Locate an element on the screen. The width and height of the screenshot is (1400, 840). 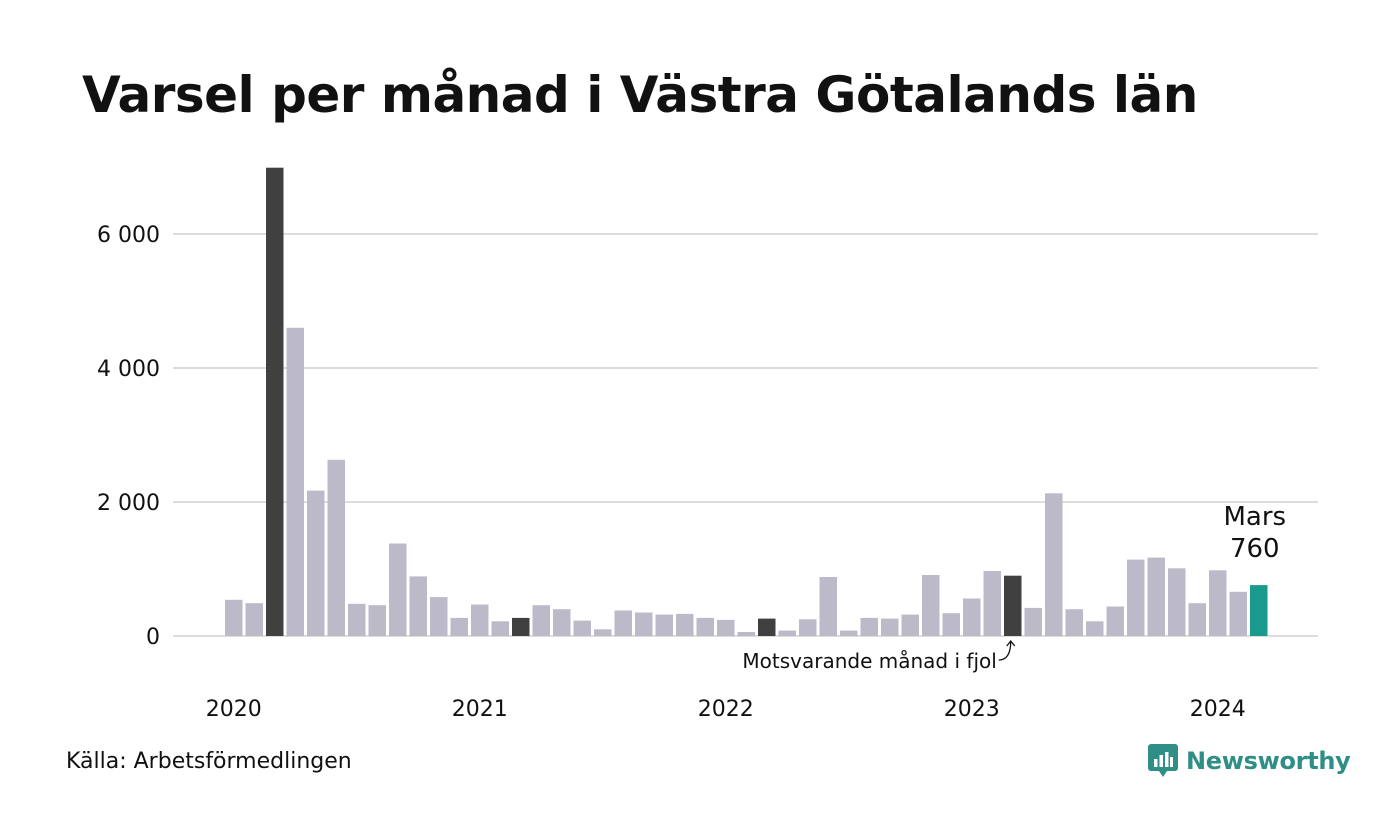
newsworthy-logo-icon is located at coordinates (1163, 760).